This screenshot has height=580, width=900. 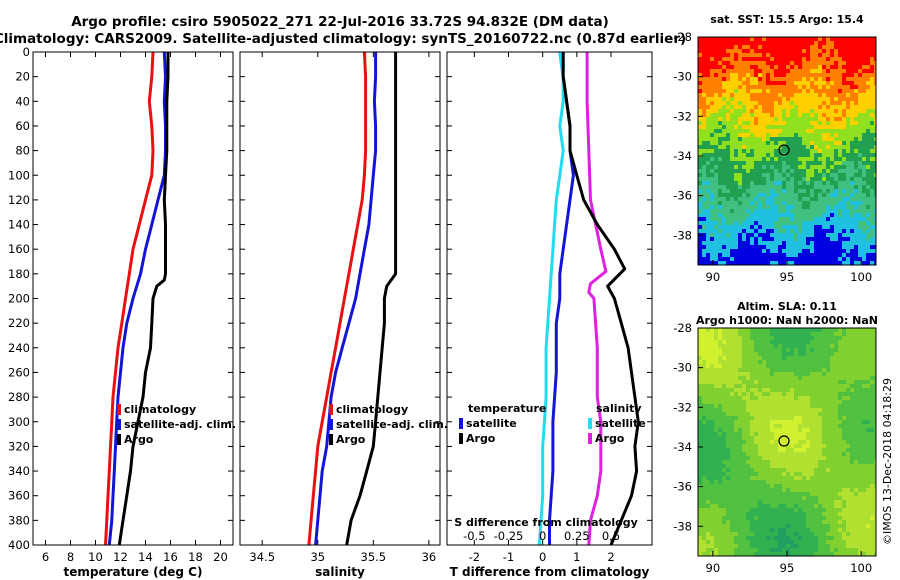 What do you see at coordinates (491, 423) in the screenshot?
I see `legend-label: satellite` at bounding box center [491, 423].